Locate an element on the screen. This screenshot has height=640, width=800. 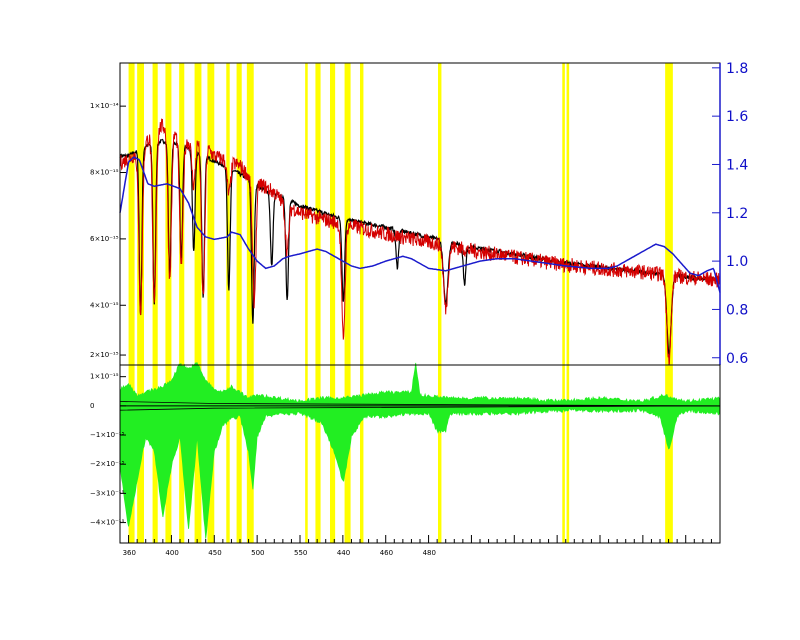
x-tick-label-1: 400 is located at coordinates (171, 553).